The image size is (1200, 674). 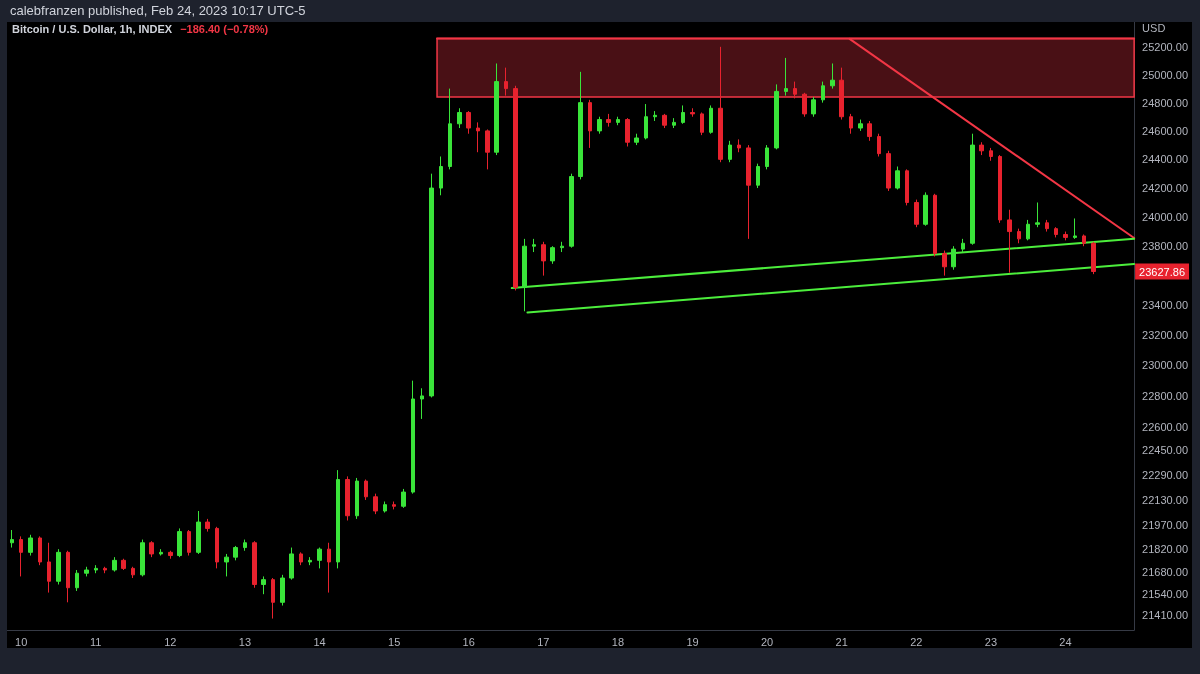 What do you see at coordinates (1165, 594) in the screenshot?
I see `y-tick-label: 21540.00` at bounding box center [1165, 594].